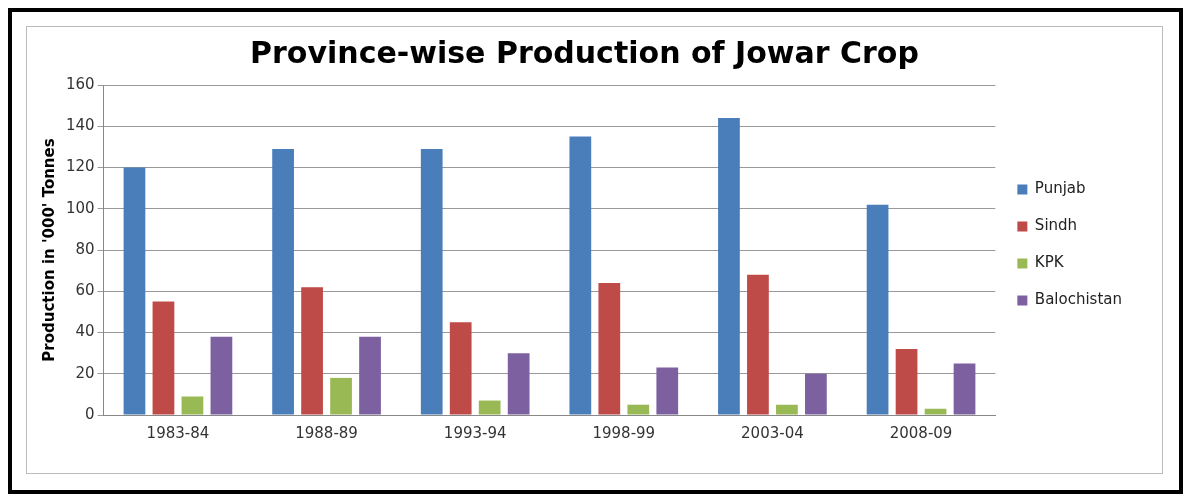 This screenshot has height=502, width=1191. What do you see at coordinates (48, 250) in the screenshot?
I see `y-axis-title: Production in '000' Tonnes` at bounding box center [48, 250].